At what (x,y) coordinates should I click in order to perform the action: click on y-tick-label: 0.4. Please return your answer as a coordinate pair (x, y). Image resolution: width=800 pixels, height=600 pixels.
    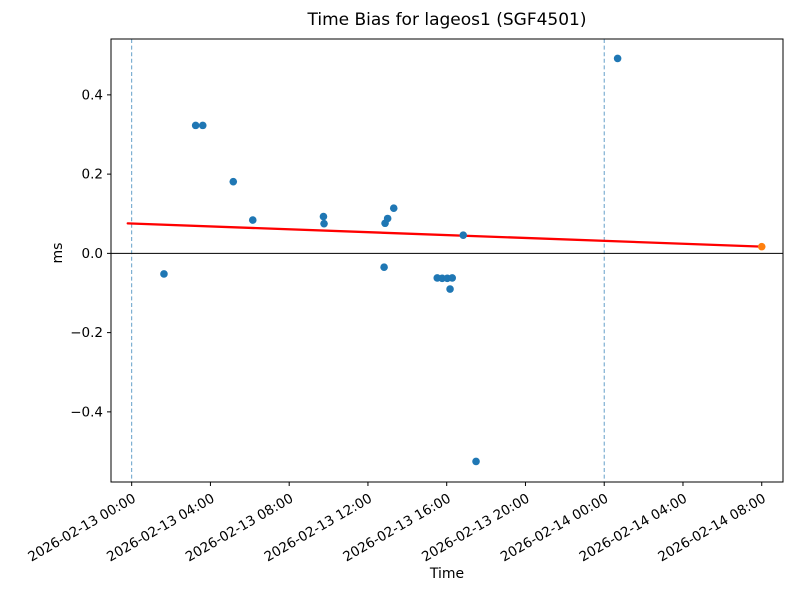
    Looking at the image, I should click on (92, 95).